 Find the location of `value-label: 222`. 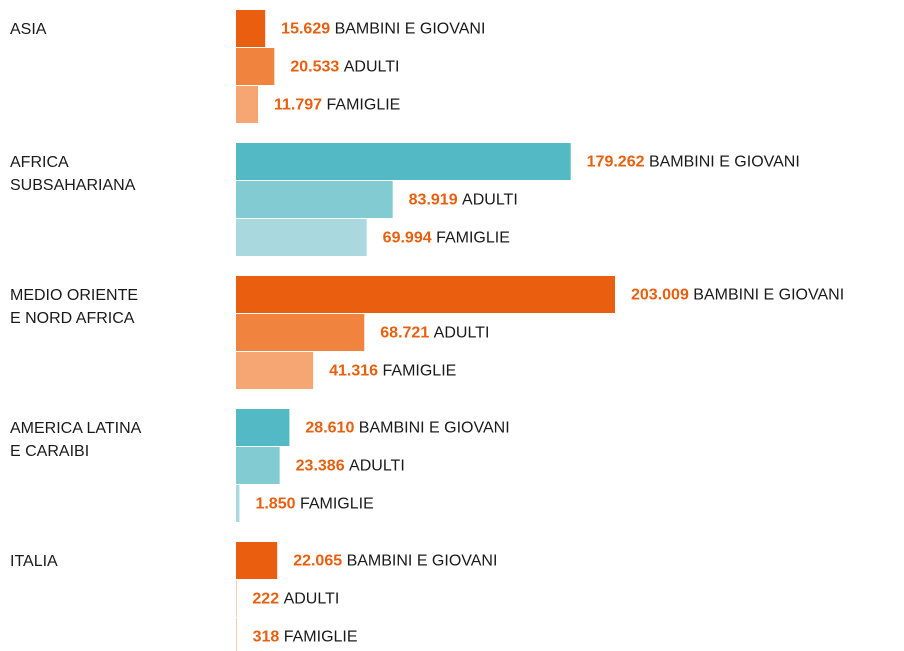

value-label: 222 is located at coordinates (265, 599).